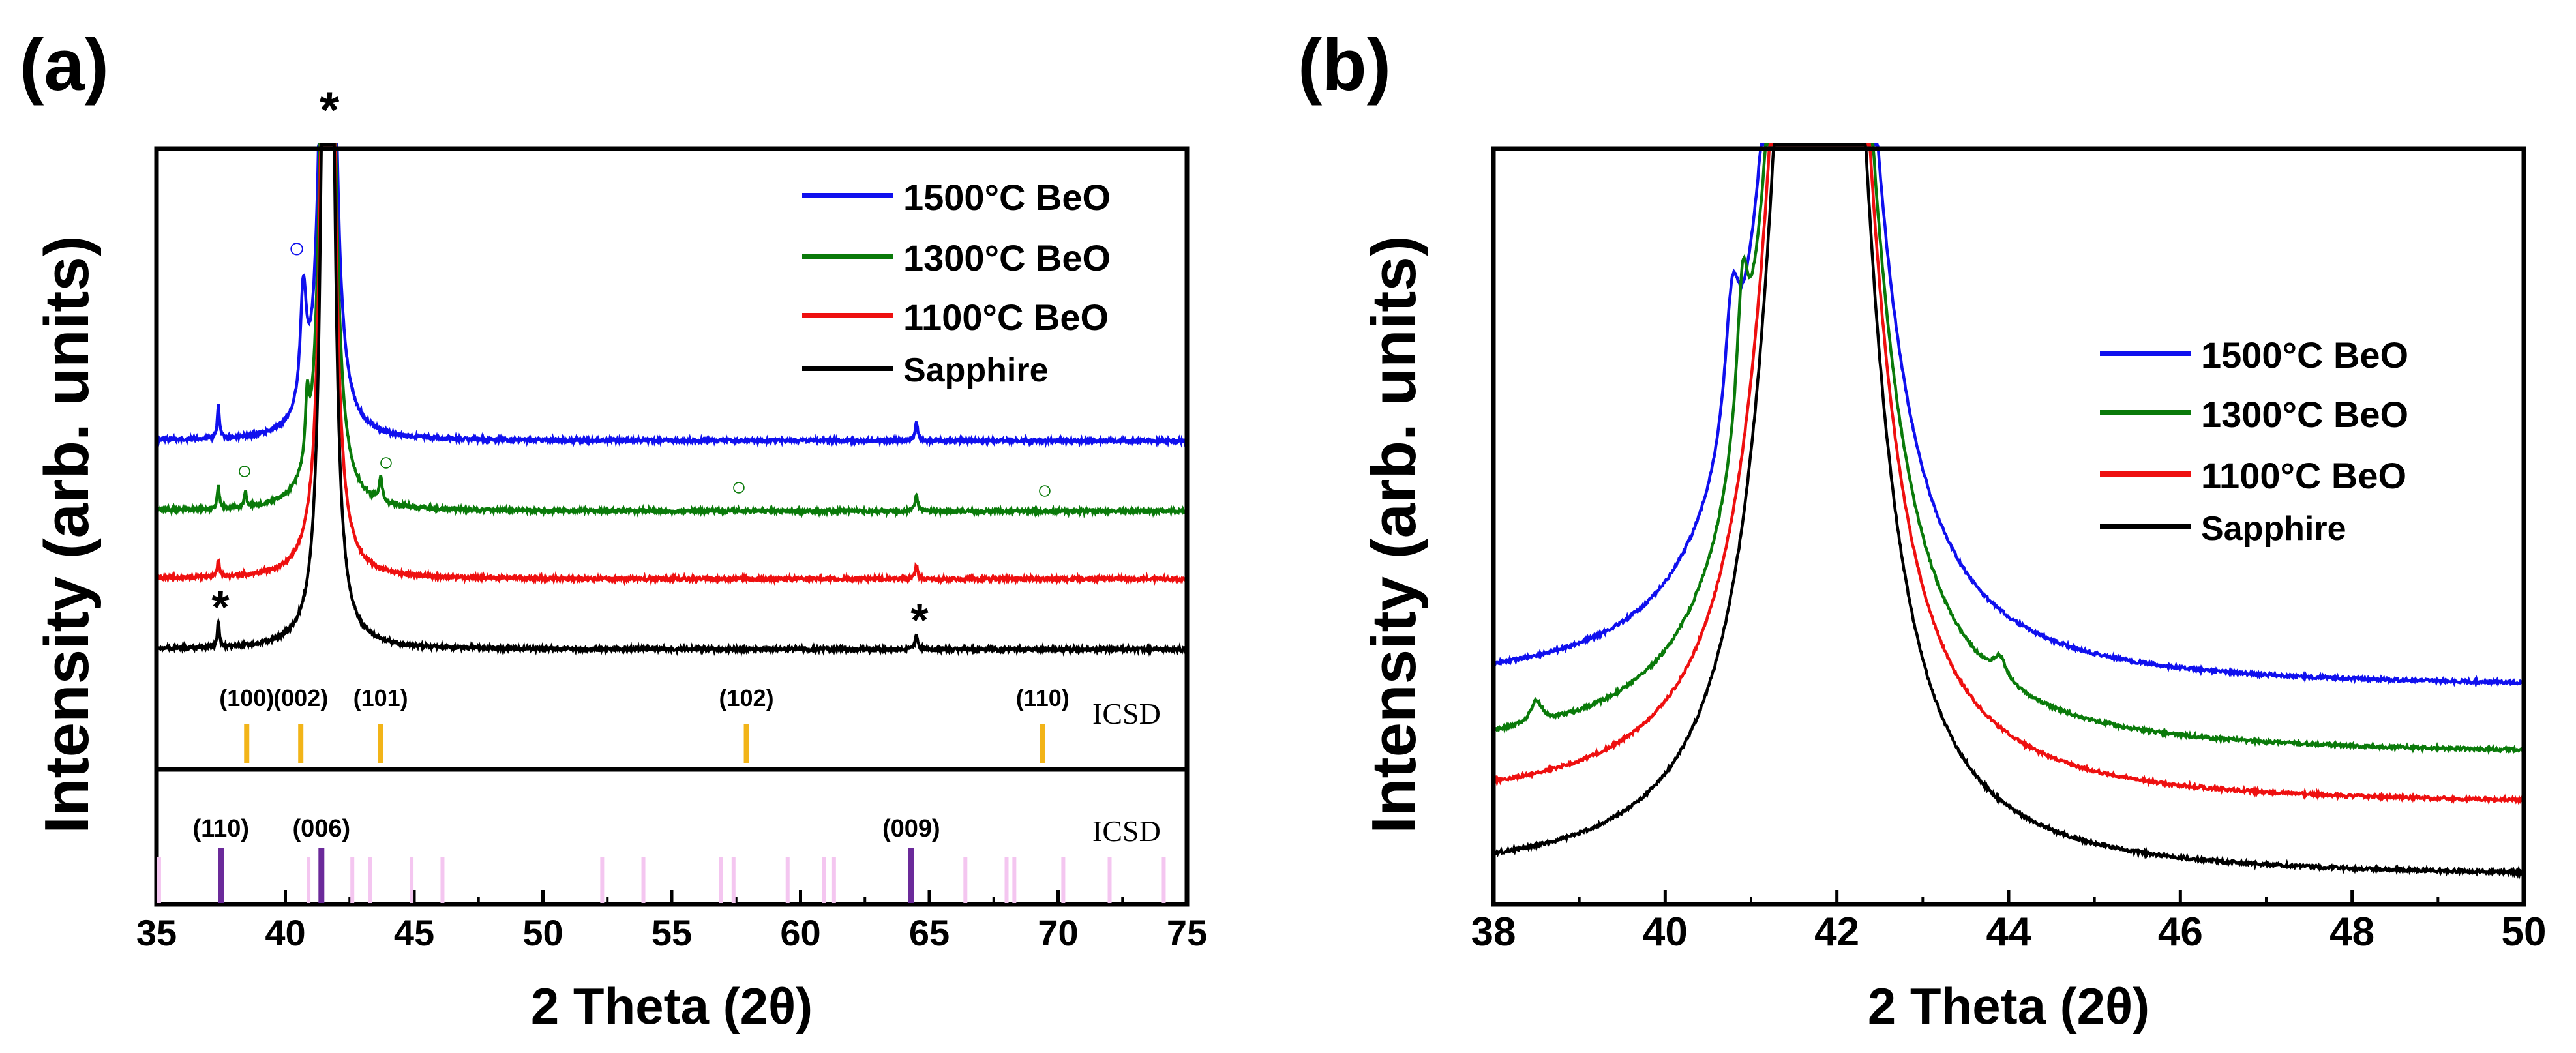  What do you see at coordinates (2351, 932) in the screenshot?
I see `b-xtick-label: 48` at bounding box center [2351, 932].